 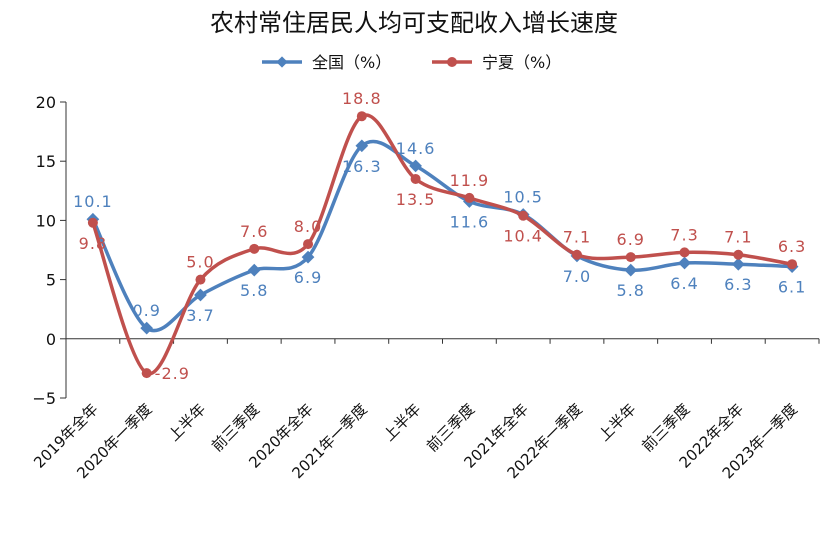 What do you see at coordinates (577, 276) in the screenshot?
I see `data-label: 7.0` at bounding box center [577, 276].